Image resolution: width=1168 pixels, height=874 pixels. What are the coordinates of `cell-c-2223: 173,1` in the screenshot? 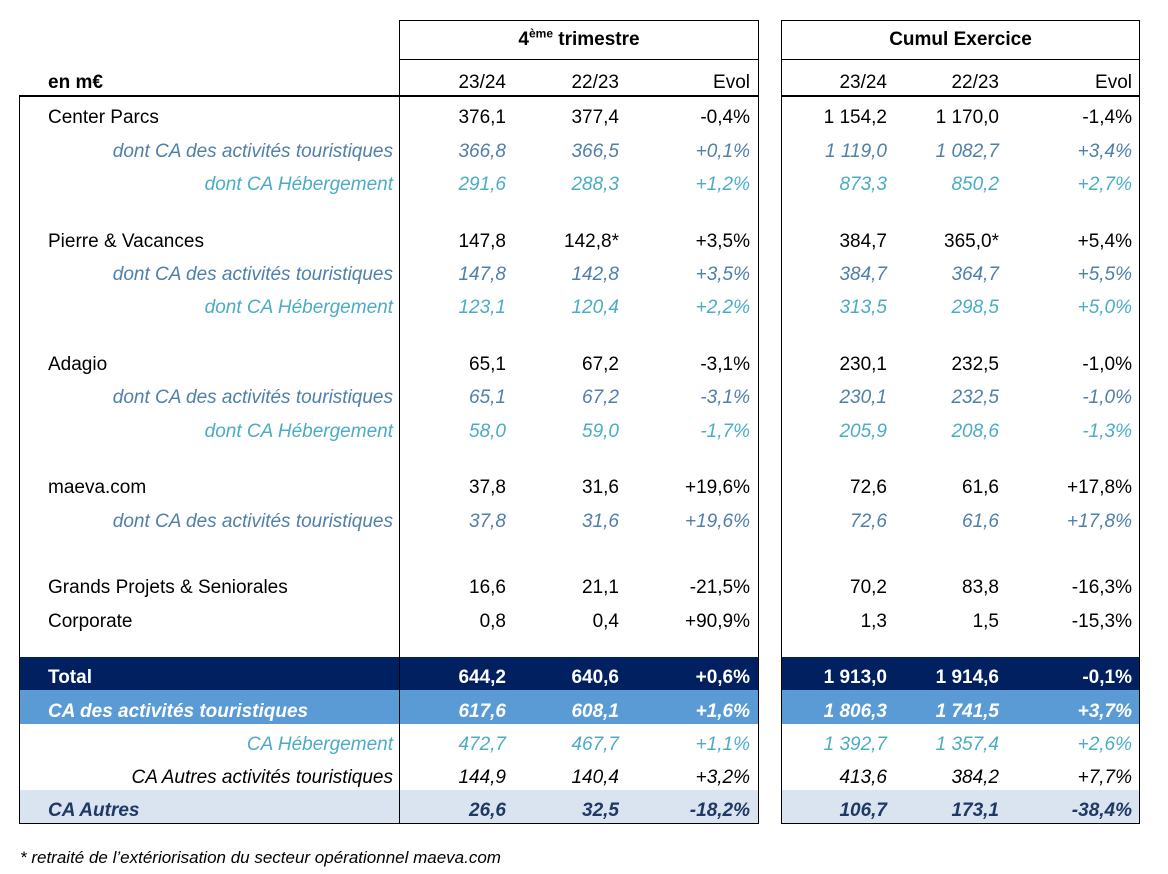 It's located at (975, 810).